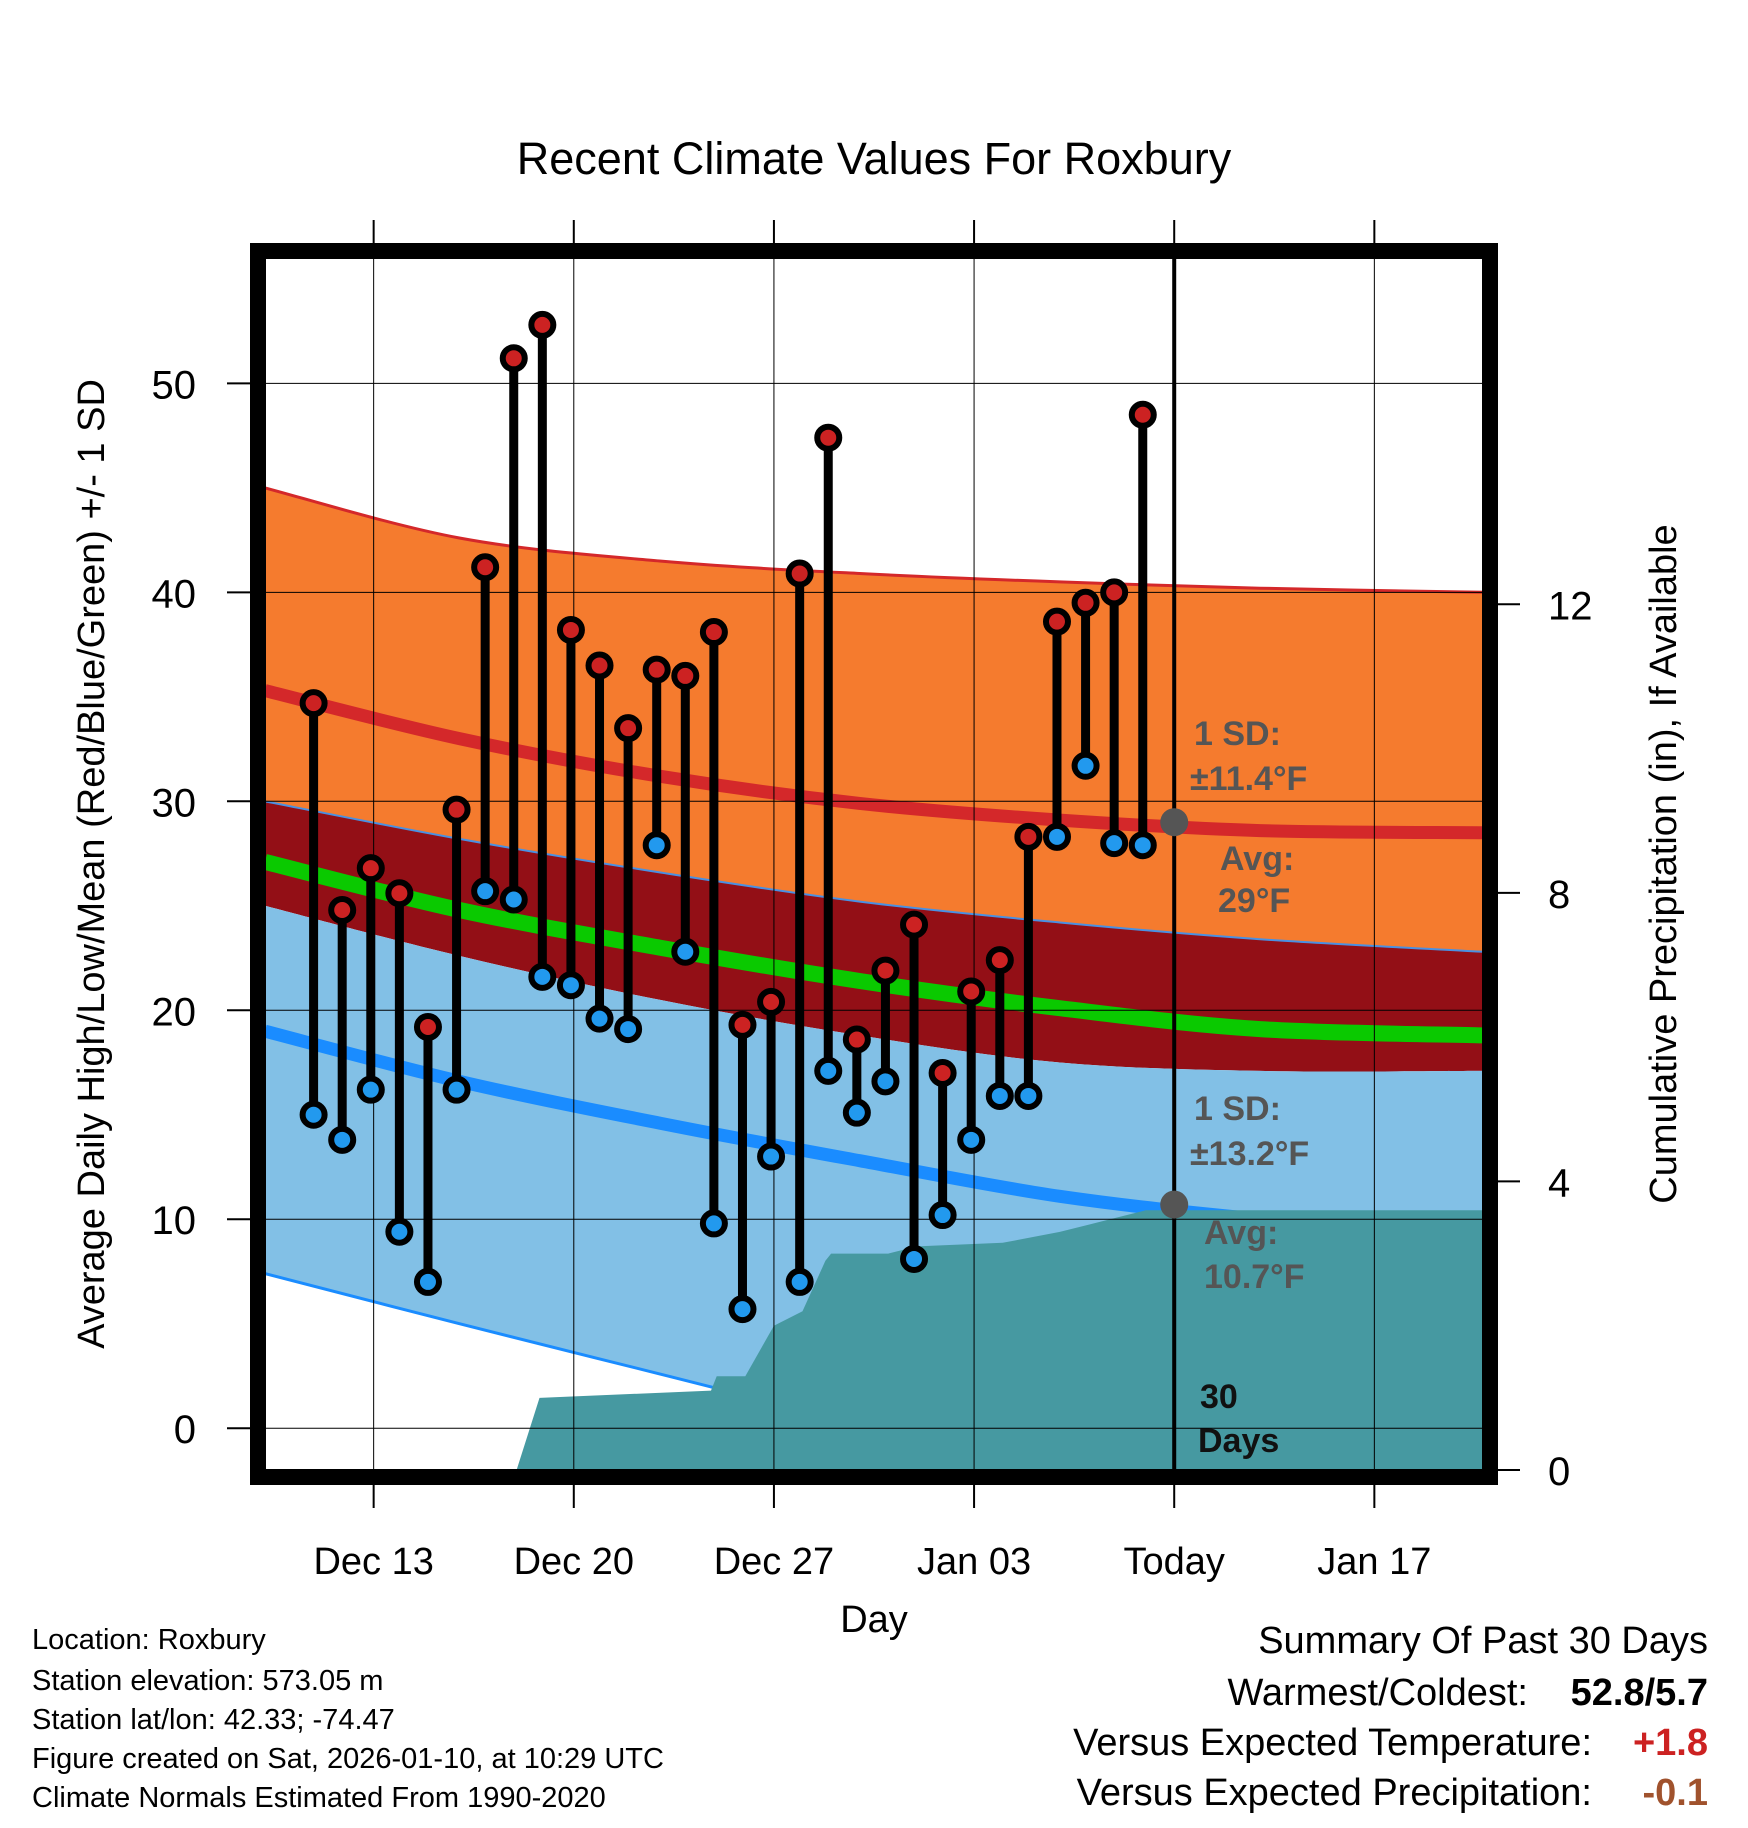 This screenshot has height=1828, width=1748. Describe the element at coordinates (1174, 1562) in the screenshot. I see `x-tick-label: Today` at that location.